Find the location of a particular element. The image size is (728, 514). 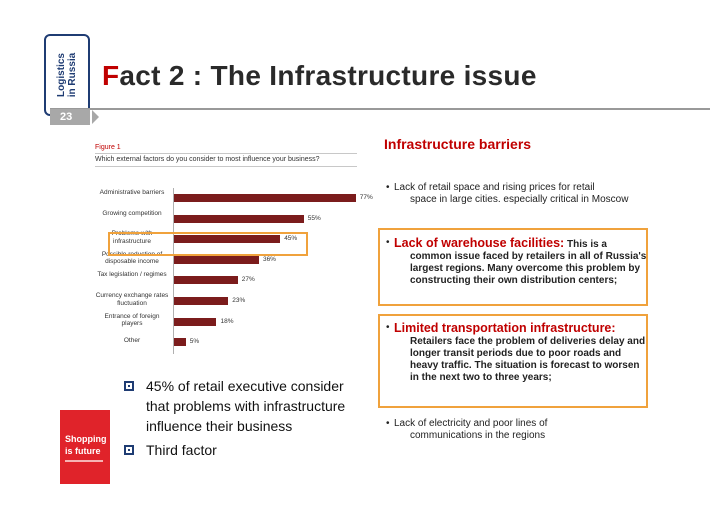

barrier-lead: Lack of warehouse facilities: This is a is located at coordinates (522, 244).